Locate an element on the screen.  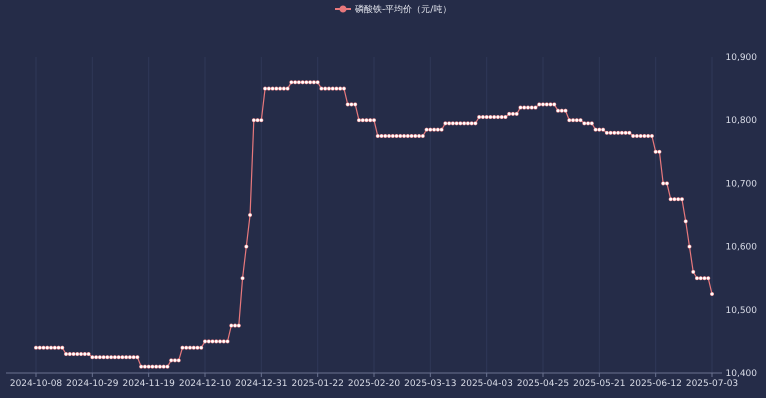
y-tick-label: 10,500 is located at coordinates (742, 311).